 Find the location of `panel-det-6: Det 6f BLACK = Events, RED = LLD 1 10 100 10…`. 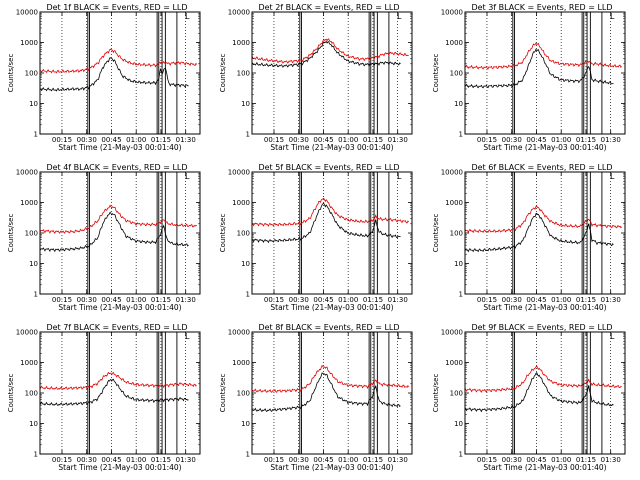

panel-det-6: Det 6f BLACK = Events, RED = LLD 1 10 100 10… is located at coordinates (529, 237).